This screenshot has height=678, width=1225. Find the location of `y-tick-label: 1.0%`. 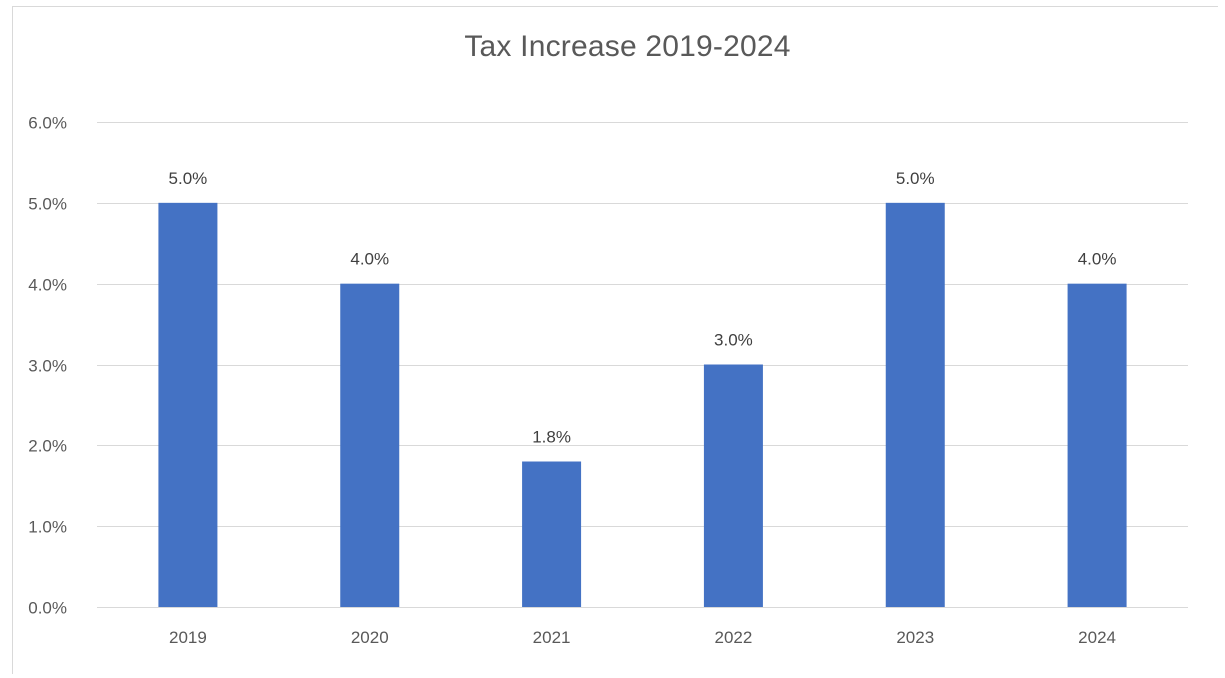

y-tick-label: 1.0% is located at coordinates (47, 527).